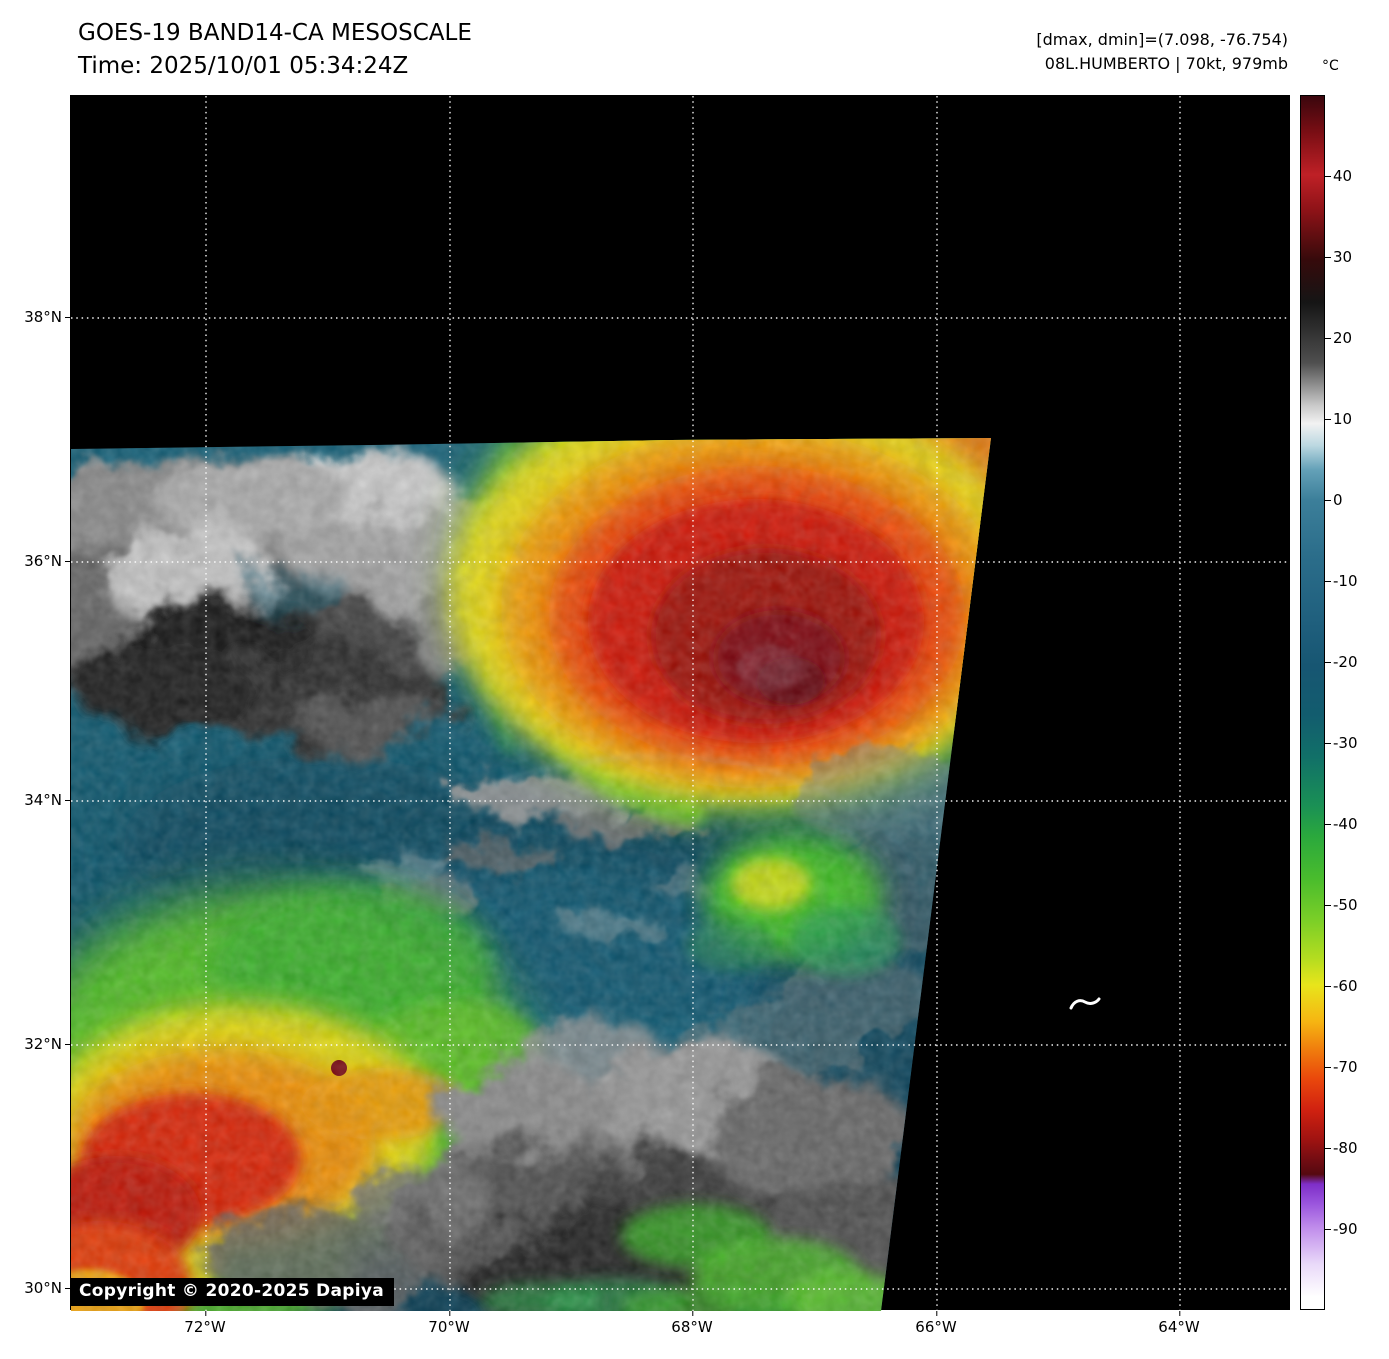 The width and height of the screenshot is (1389, 1359). What do you see at coordinates (1338, 176) in the screenshot?
I see `colorbar-tick-40: 40` at bounding box center [1338, 176].